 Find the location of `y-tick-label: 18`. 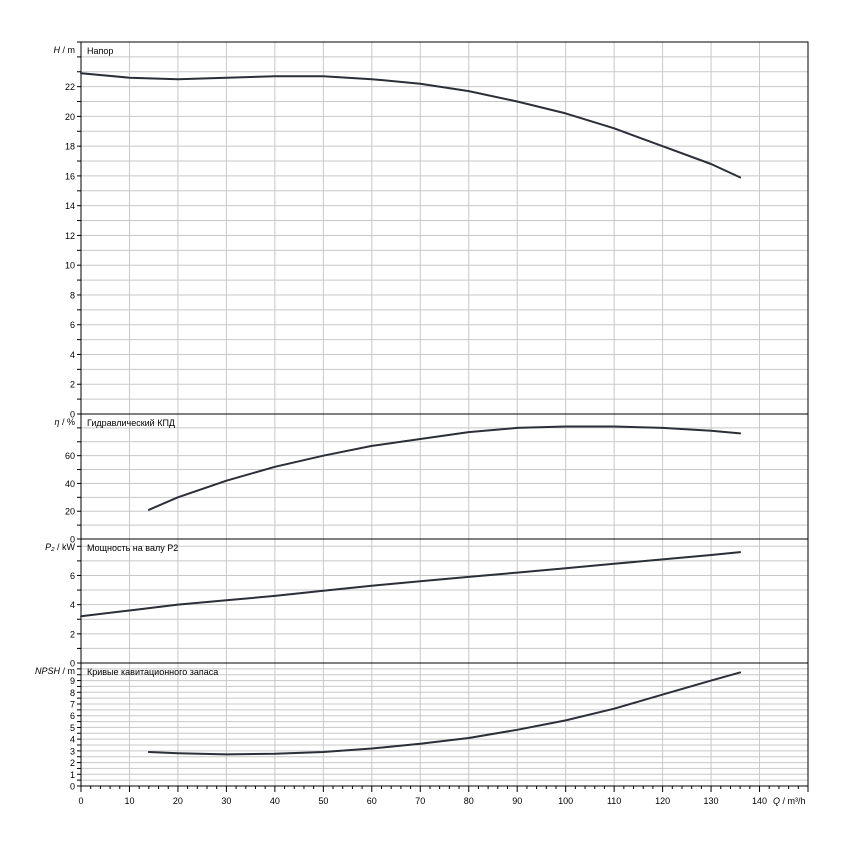

y-tick-label: 18 is located at coordinates (70, 147).